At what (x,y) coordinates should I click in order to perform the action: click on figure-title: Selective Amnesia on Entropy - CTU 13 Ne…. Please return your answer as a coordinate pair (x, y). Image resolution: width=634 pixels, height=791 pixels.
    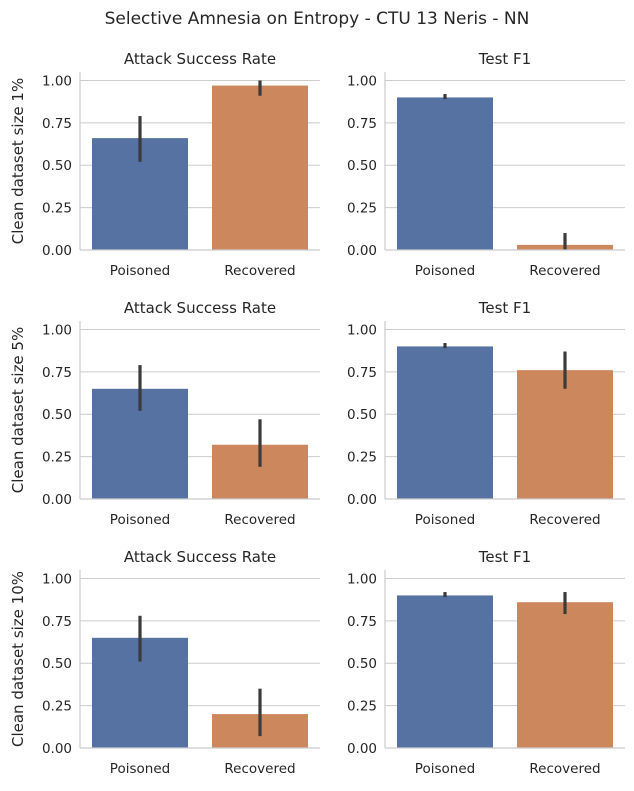
    Looking at the image, I should click on (317, 19).